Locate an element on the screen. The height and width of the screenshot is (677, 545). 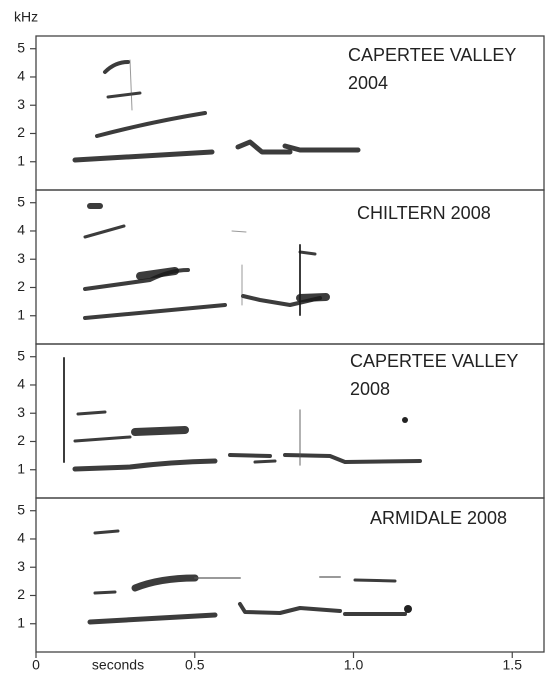
x-tick-label: 0.5 is located at coordinates (195, 665).